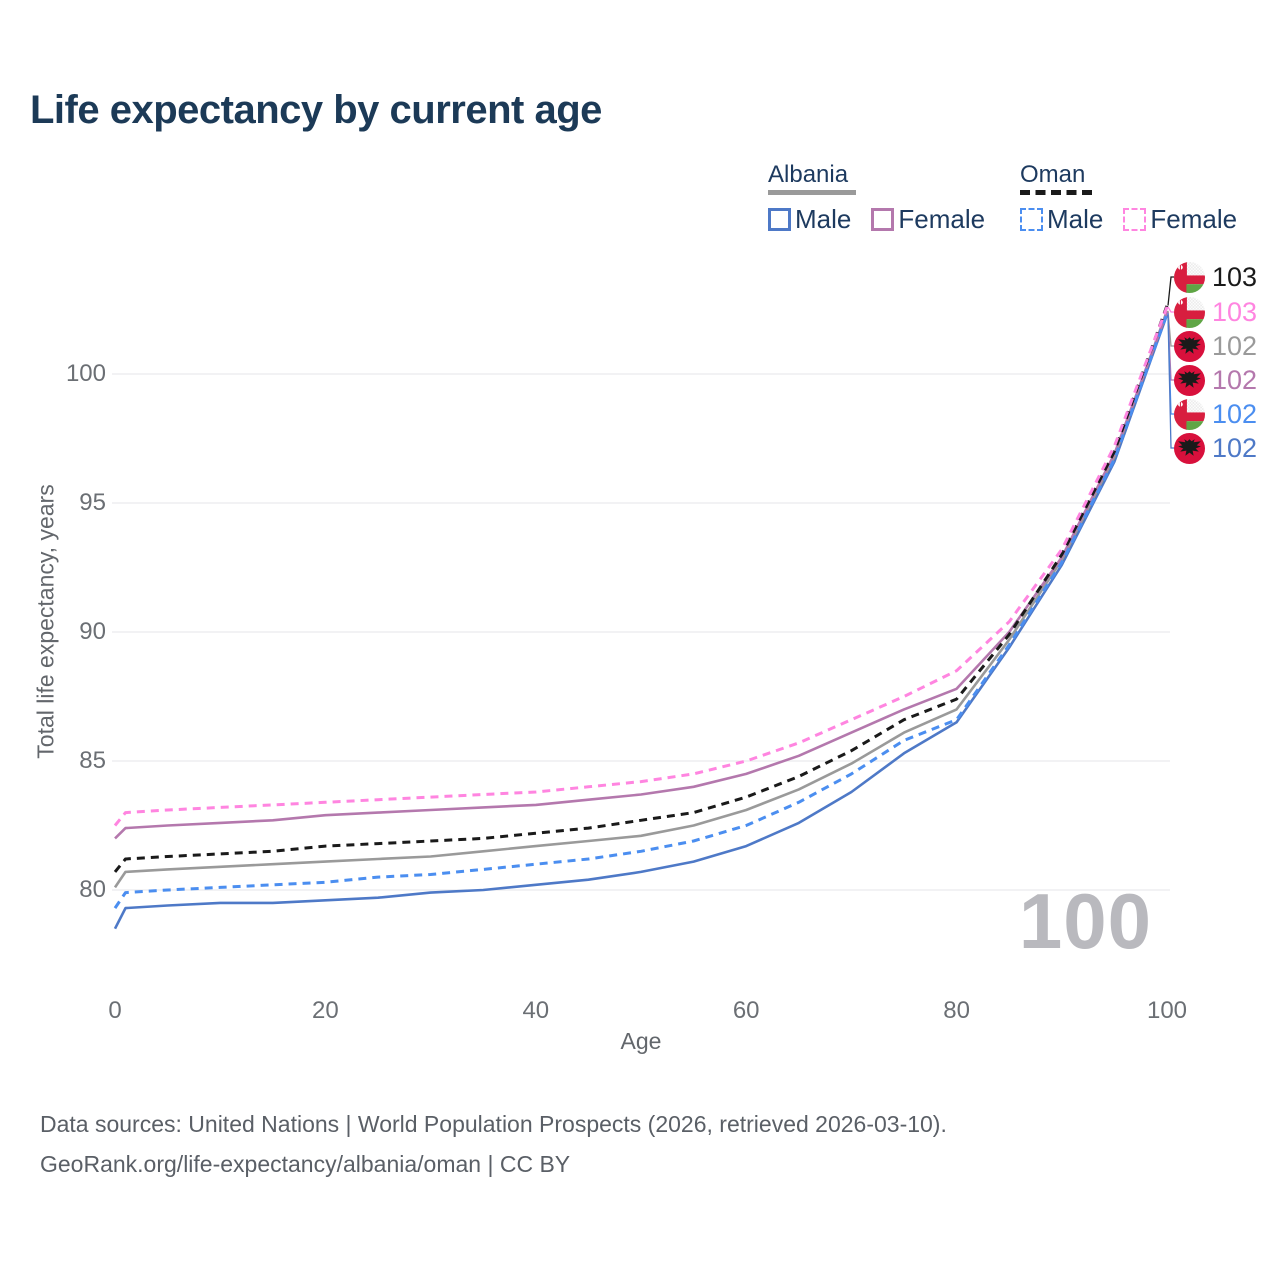 This screenshot has height=1280, width=1280. What do you see at coordinates (1056, 192) in the screenshot?
I see `oman-total-line-swatch` at bounding box center [1056, 192].